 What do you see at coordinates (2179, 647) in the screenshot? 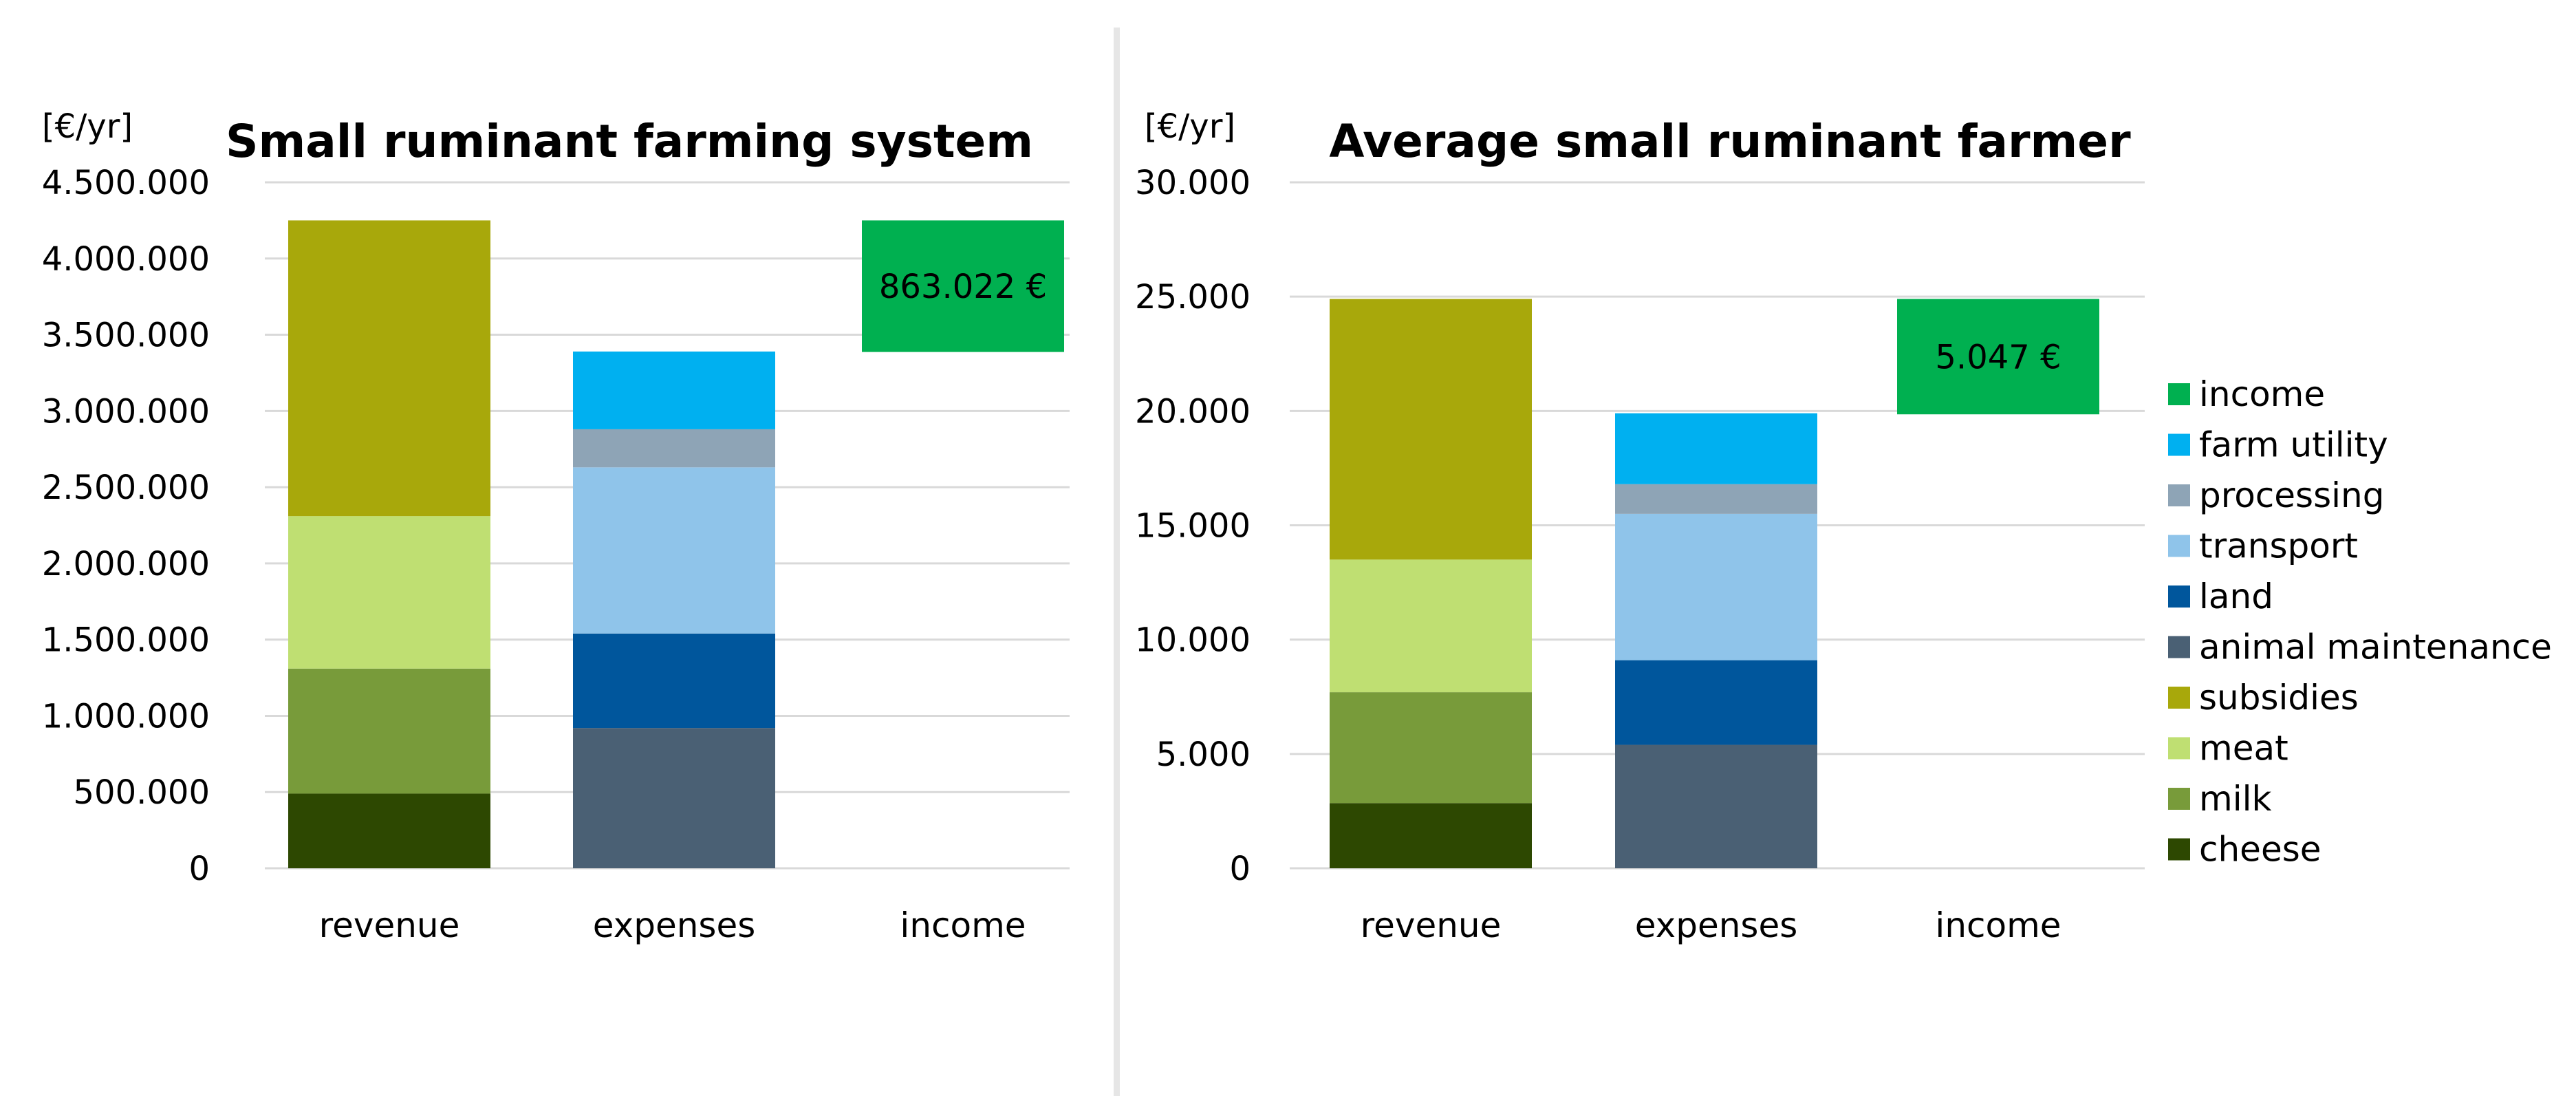
I see `legend-swatch-animal-maintenance` at bounding box center [2179, 647].